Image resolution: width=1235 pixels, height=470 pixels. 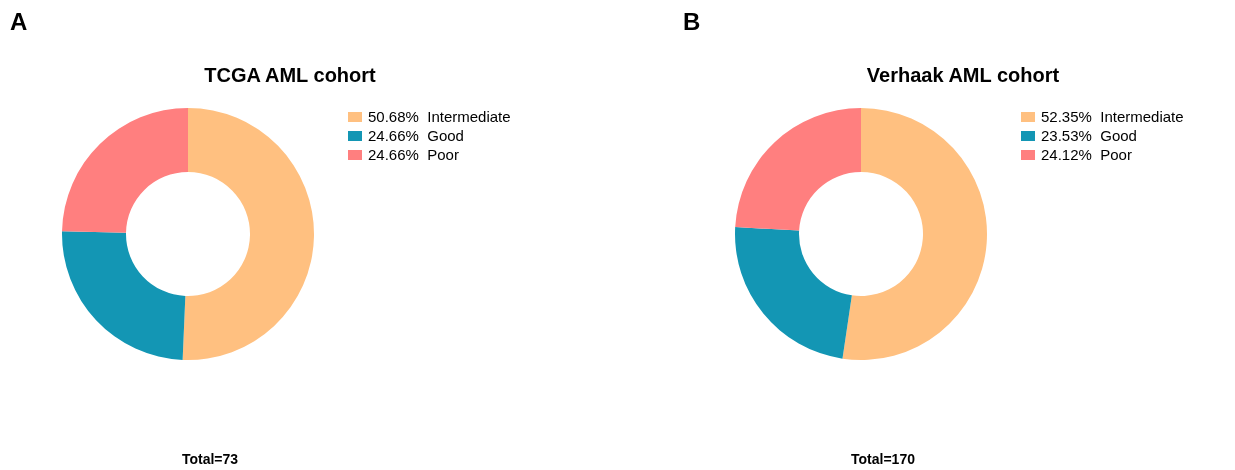 I want to click on legend-label: 52.35% Intermediate, so click(x=1112, y=116).